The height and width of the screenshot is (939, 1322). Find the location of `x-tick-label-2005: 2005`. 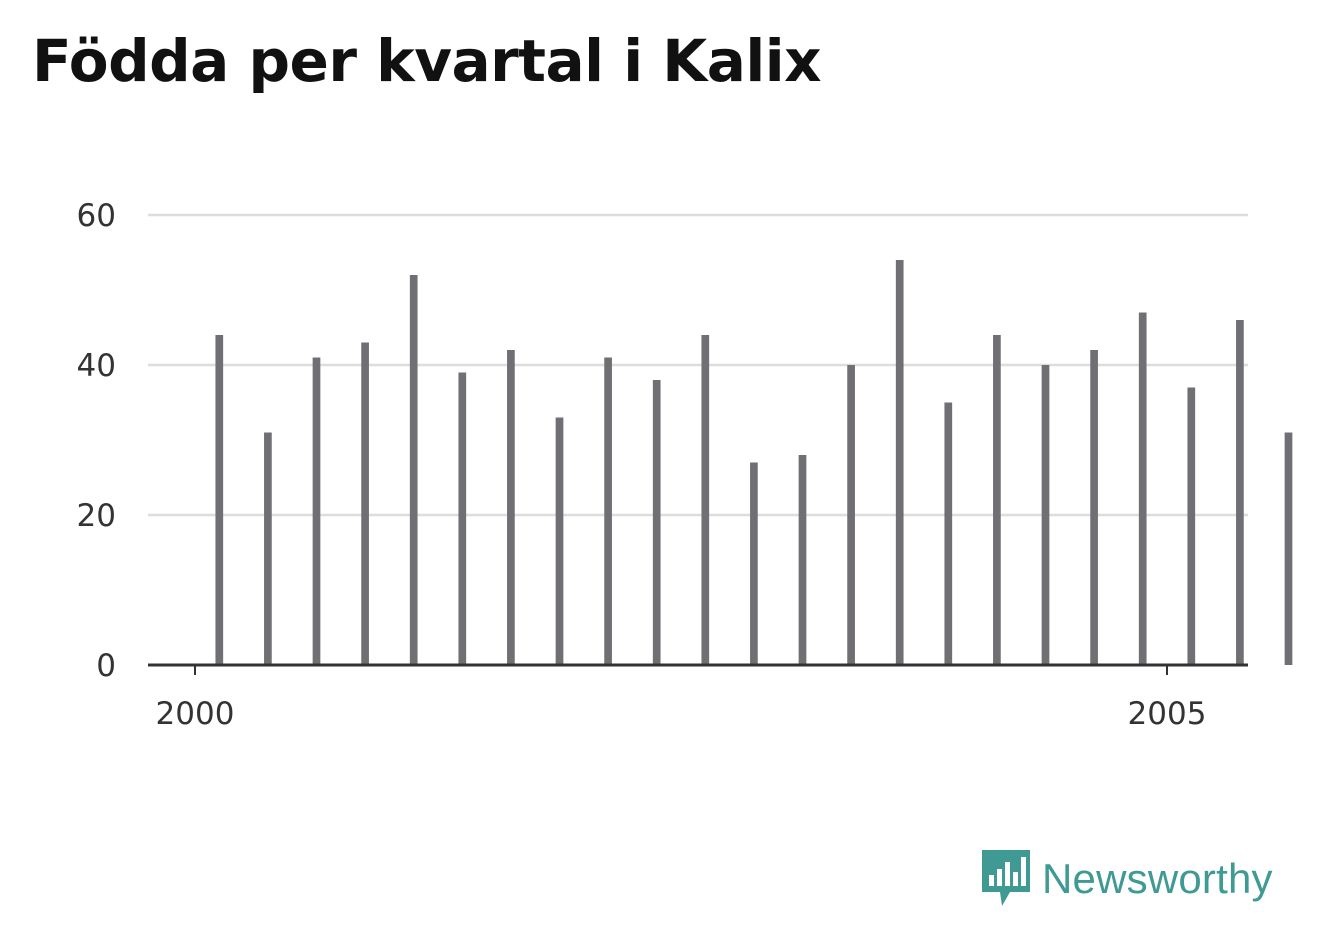

x-tick-label-2005: 2005 is located at coordinates (1167, 714).